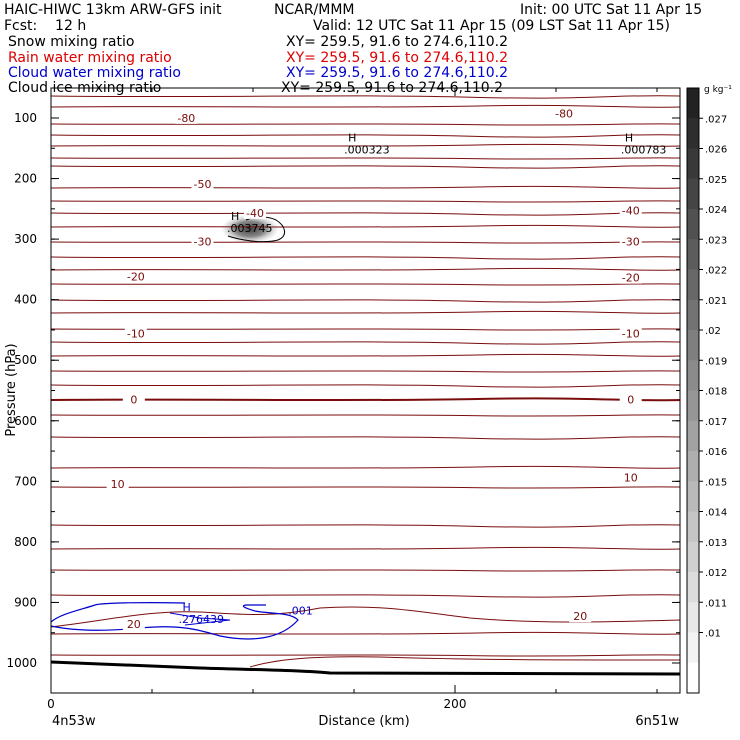 The width and height of the screenshot is (740, 740). I want to click on y-tick-label: 800, so click(25, 542).